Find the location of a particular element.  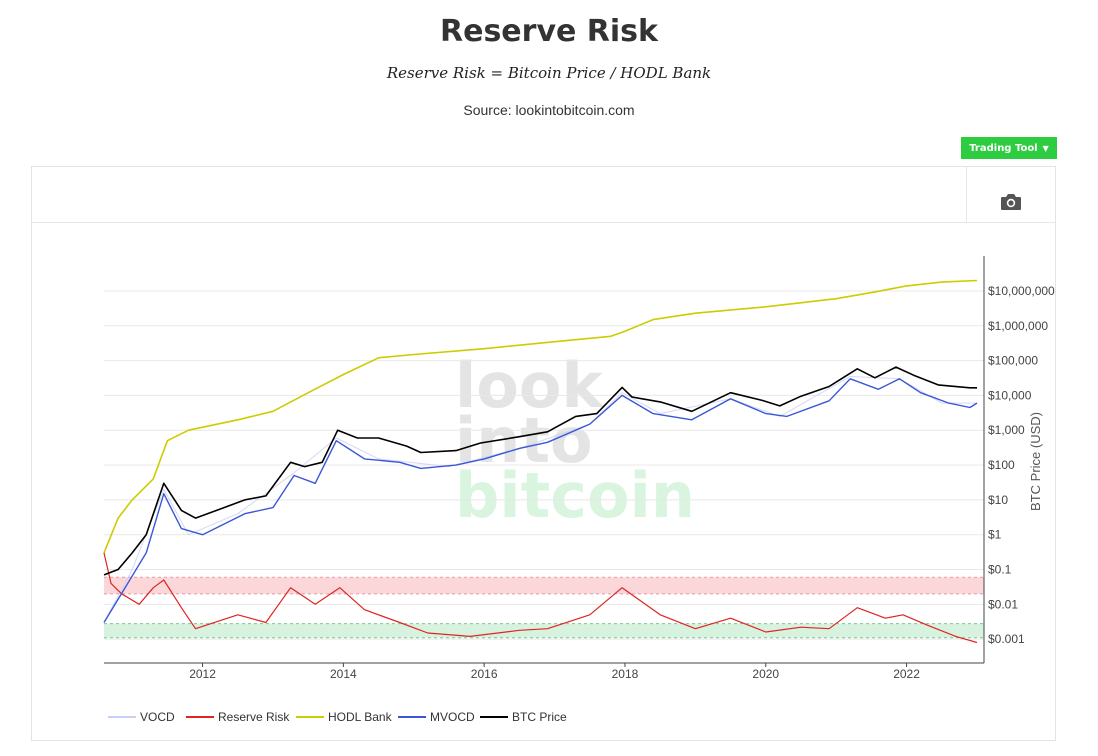

watermark: look into bitcoin is located at coordinates (575, 440).